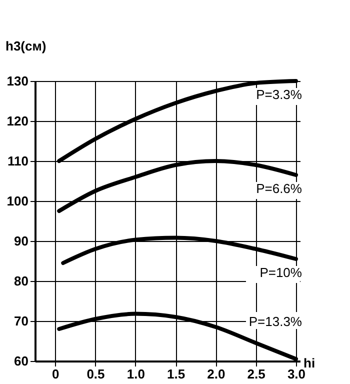  What do you see at coordinates (95, 374) in the screenshot?
I see `x-tick-label: 0.5` at bounding box center [95, 374].